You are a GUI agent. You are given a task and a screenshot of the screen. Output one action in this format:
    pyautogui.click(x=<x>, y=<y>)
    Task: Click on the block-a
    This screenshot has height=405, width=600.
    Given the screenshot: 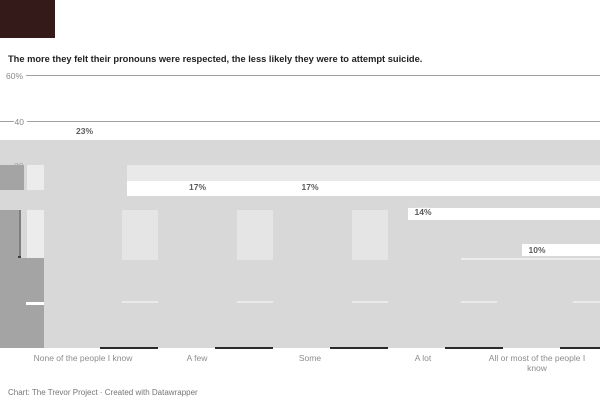 What is the action you would take?
    pyautogui.click(x=12, y=177)
    